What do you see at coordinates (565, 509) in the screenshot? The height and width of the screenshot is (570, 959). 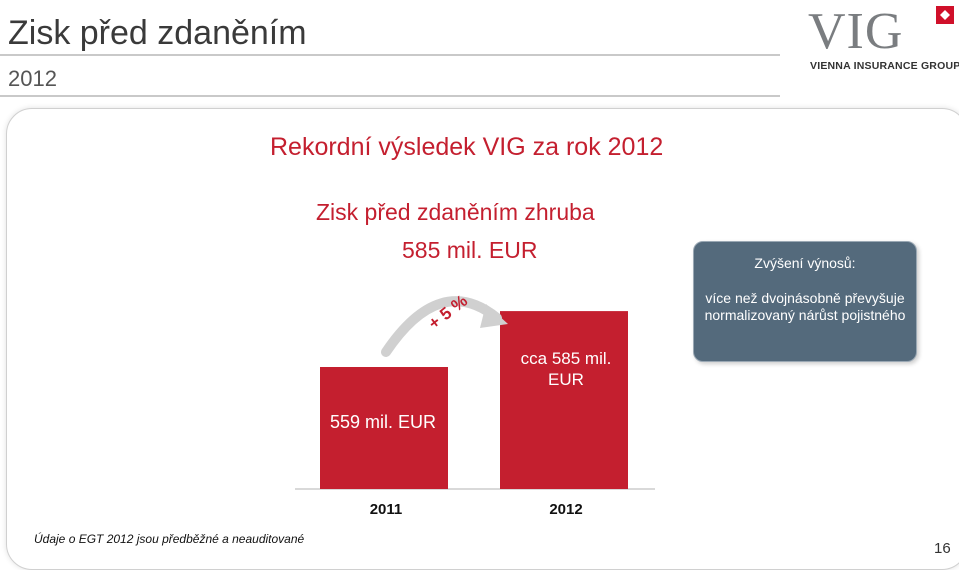 I see `x-tick-label-2012: 2012` at bounding box center [565, 509].